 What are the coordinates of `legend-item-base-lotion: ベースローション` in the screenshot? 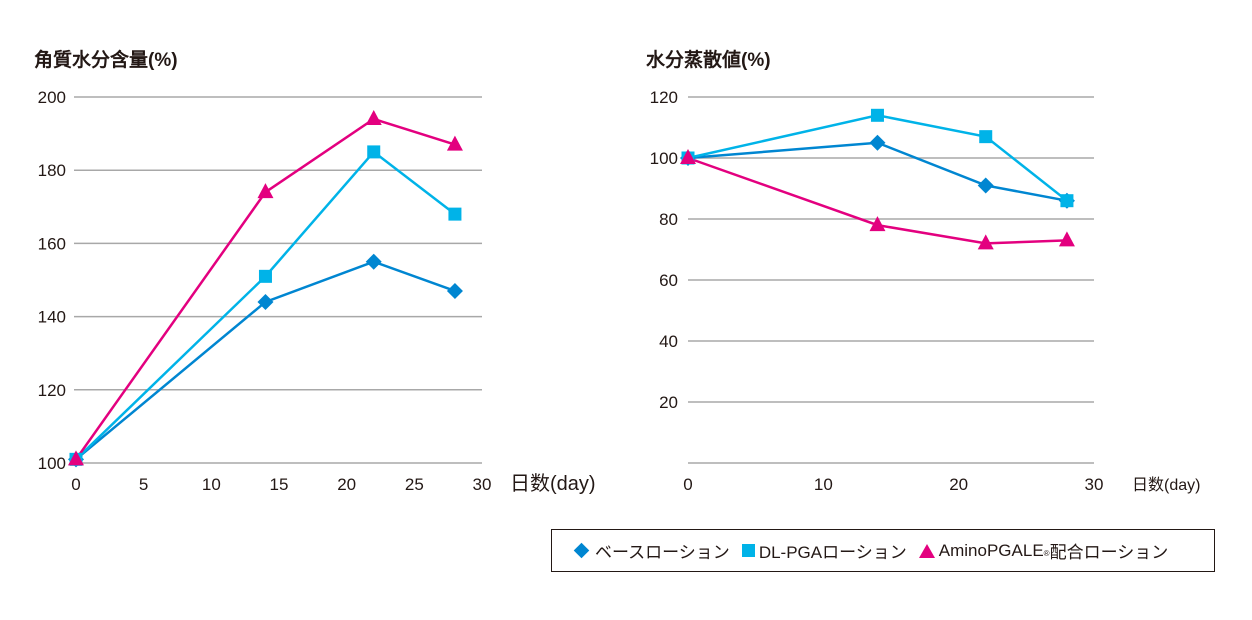 It's located at (651, 550).